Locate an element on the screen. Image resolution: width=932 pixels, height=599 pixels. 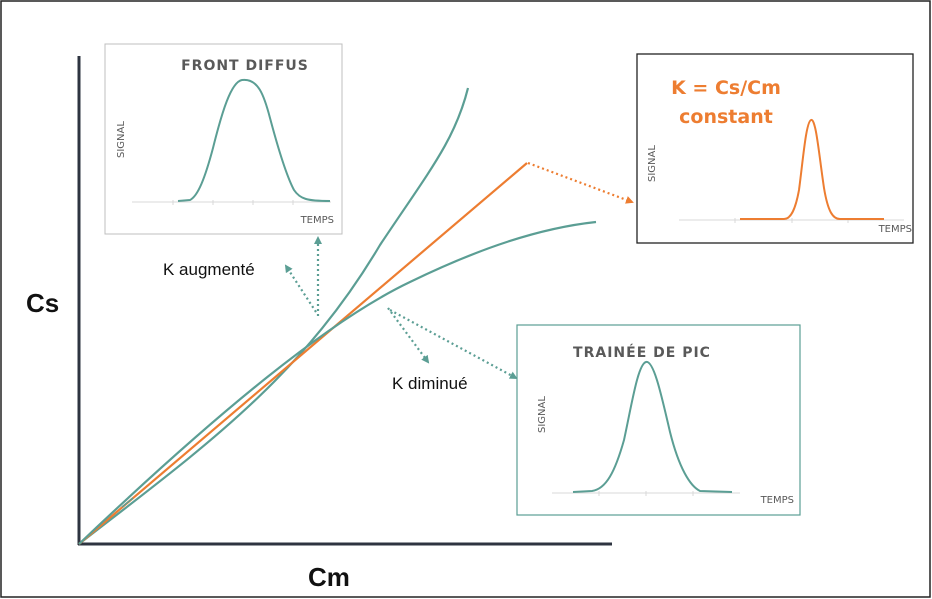
inset-front-diffus: FRONT DIFFUS SIGNAL TEMPS is located at coordinates (223, 139).